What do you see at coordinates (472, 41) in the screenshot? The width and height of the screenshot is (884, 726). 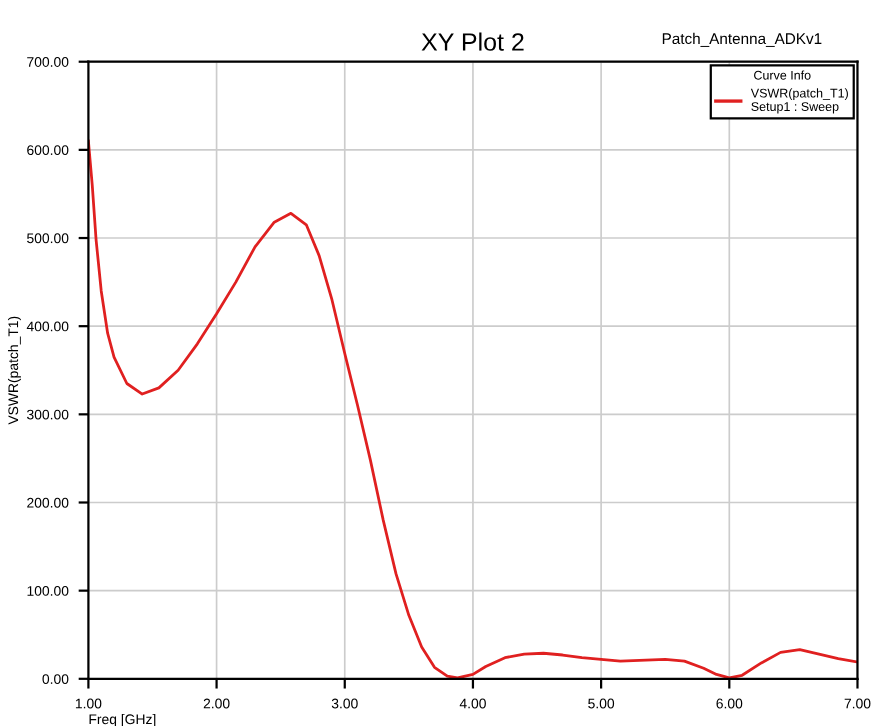 I see `chart-title: XY Plot 2` at bounding box center [472, 41].